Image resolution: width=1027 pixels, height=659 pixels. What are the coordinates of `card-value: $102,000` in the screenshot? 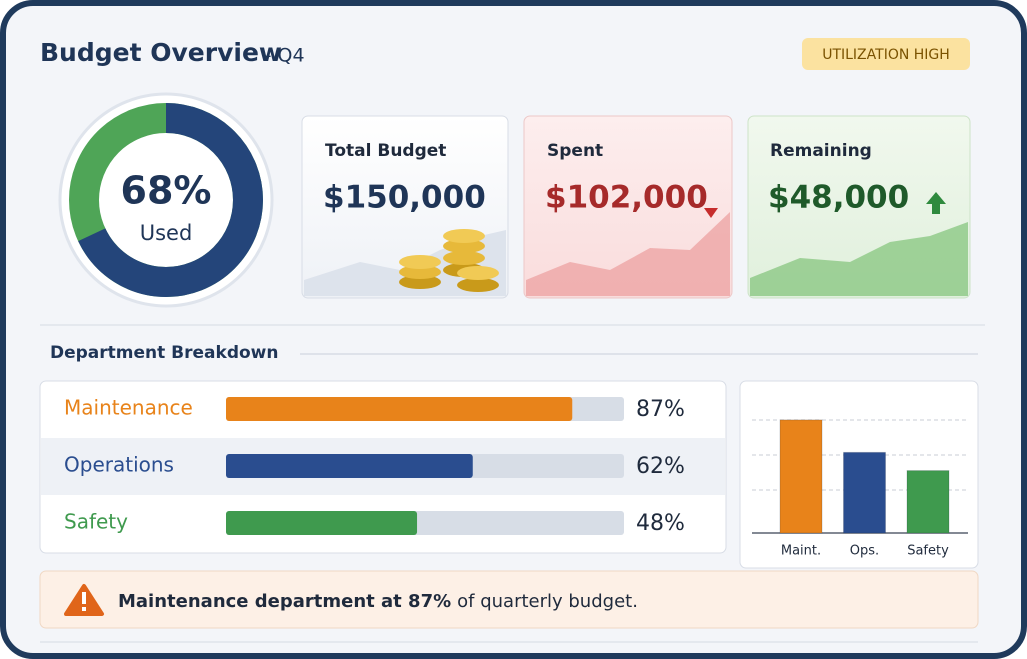 It's located at (626, 198).